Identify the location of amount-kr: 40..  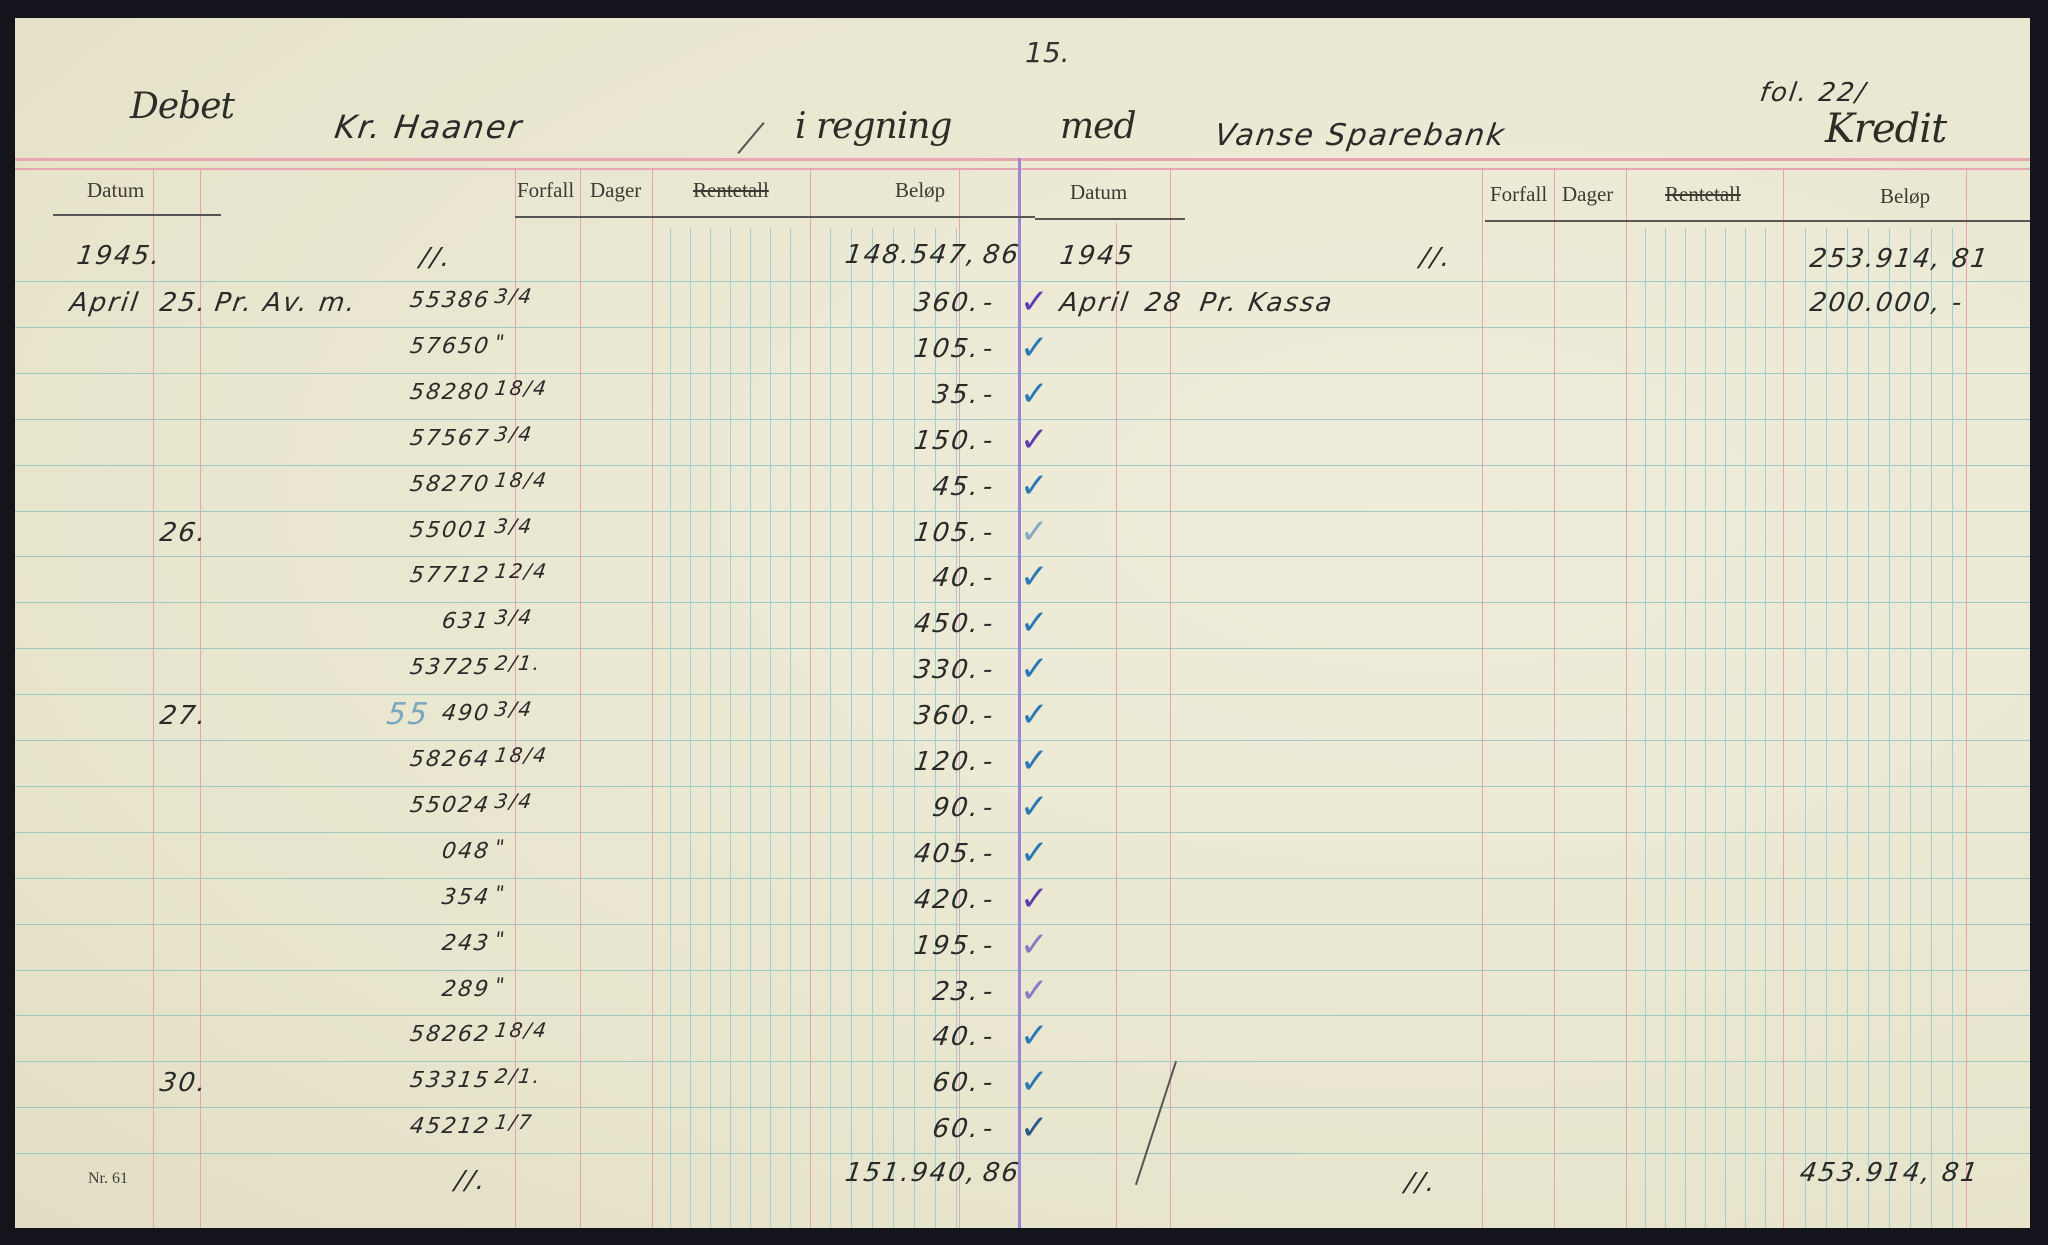
(956, 578).